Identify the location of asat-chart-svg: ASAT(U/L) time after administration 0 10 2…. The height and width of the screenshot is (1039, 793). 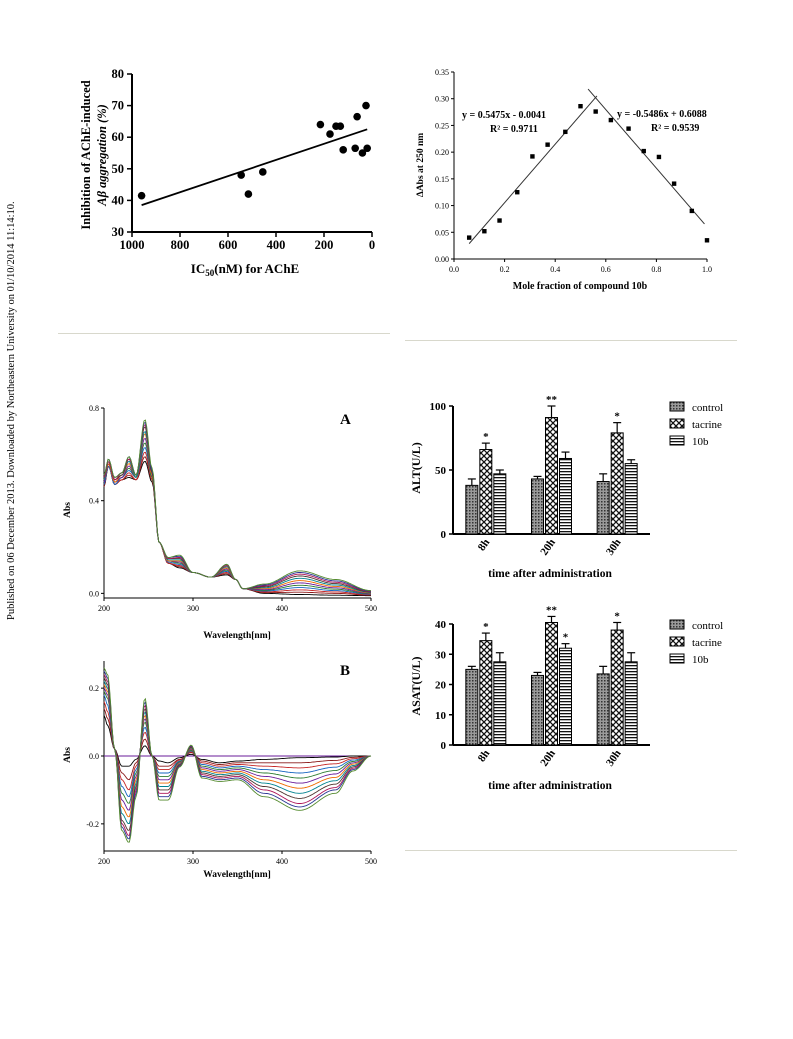
(566, 698).